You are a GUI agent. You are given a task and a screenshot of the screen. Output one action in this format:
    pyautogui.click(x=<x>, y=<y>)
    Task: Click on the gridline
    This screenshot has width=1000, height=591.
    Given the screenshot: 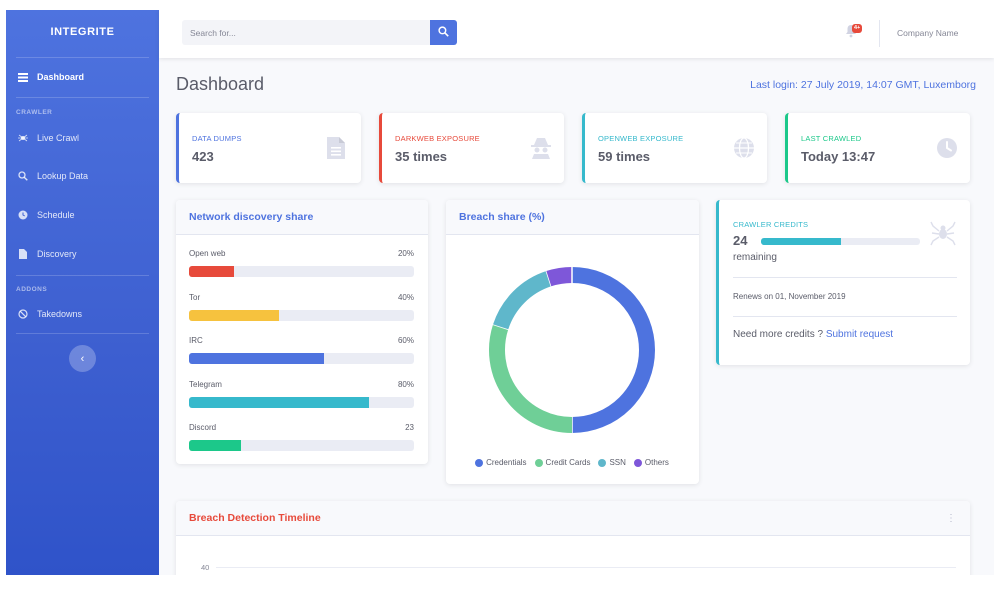 What is the action you would take?
    pyautogui.click(x=586, y=567)
    